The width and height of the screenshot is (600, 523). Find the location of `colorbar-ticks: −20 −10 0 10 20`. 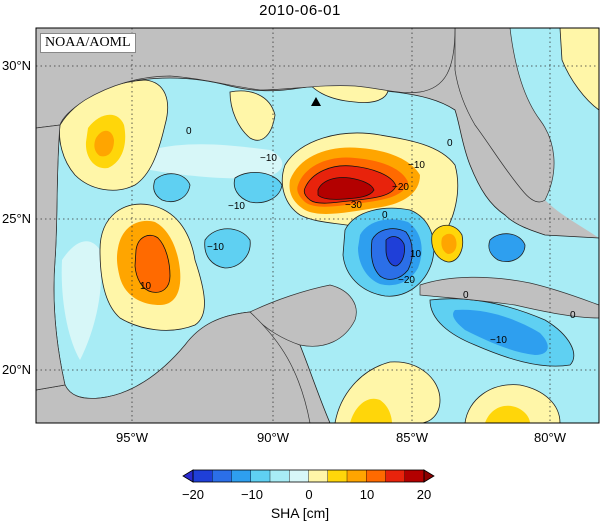

colorbar-ticks: −20 −10 0 10 20 is located at coordinates (306, 494).